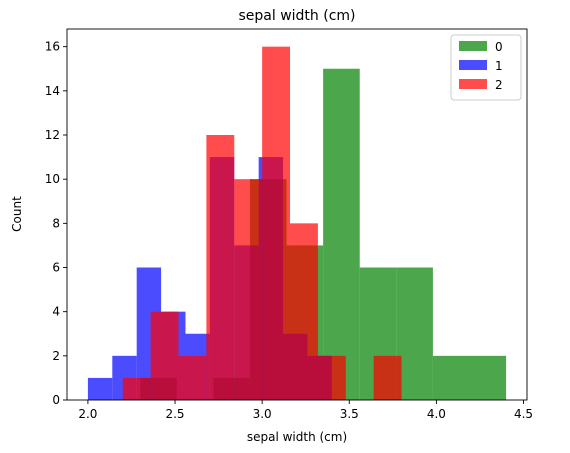 This screenshot has height=453, width=570. I want to click on y-tick-label: 2, so click(56, 356).